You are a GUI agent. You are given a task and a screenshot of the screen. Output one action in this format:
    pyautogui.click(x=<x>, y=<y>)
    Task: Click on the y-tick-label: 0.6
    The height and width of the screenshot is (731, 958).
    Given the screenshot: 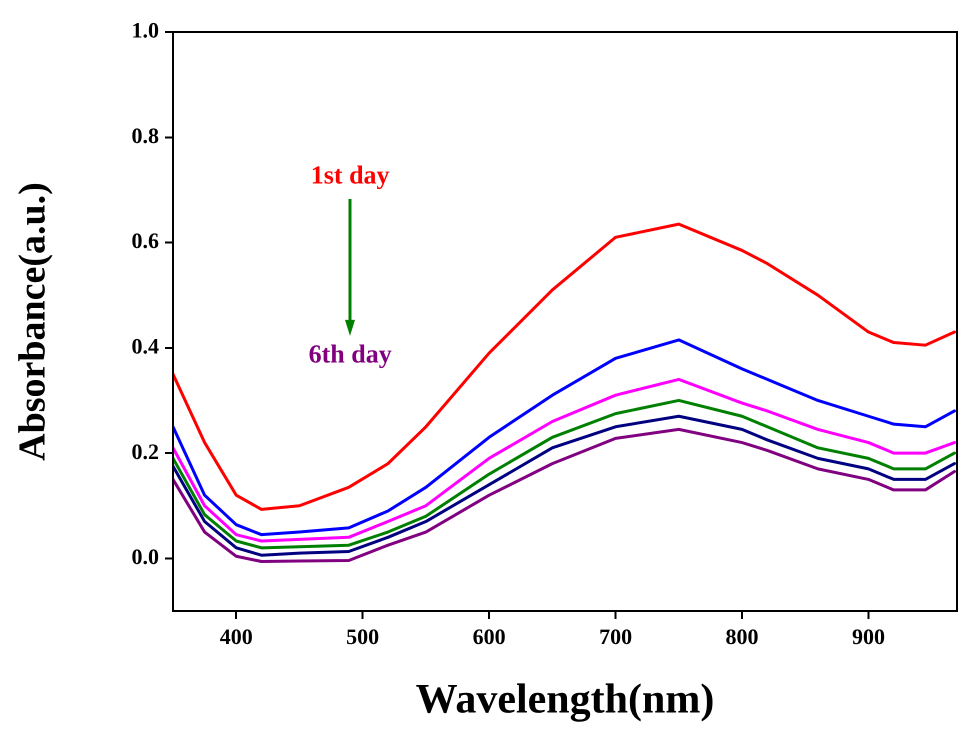 What is the action you would take?
    pyautogui.click(x=145, y=241)
    